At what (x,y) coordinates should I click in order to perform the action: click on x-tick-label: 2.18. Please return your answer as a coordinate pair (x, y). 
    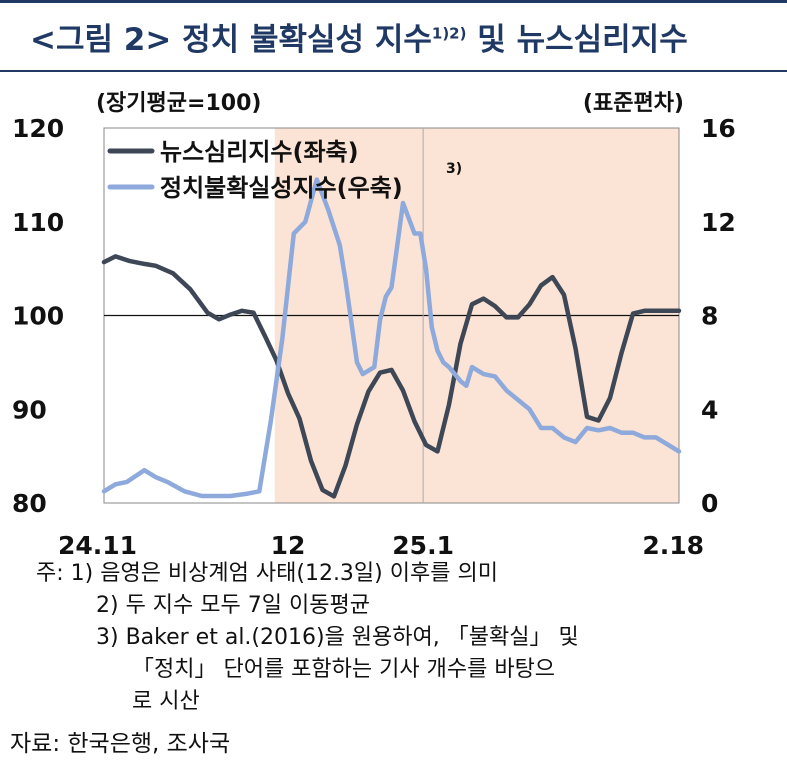
    Looking at the image, I should click on (673, 545).